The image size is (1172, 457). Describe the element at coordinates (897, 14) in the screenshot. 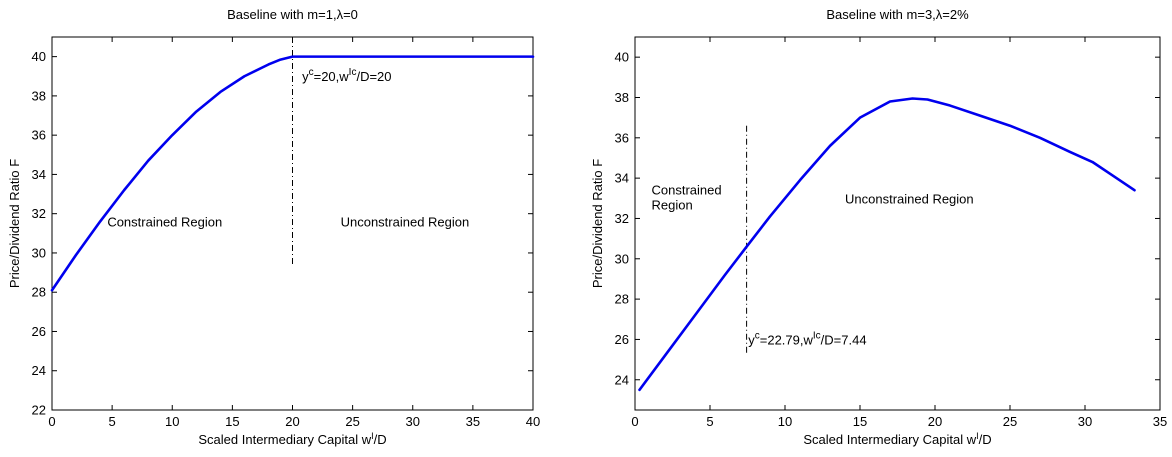

I see `chart-title: Baseline with m=3,λ=2%` at that location.